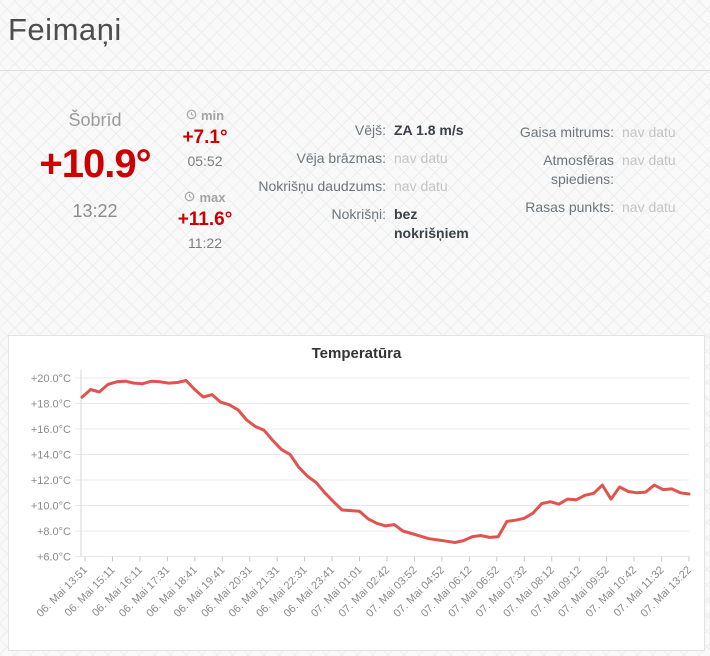 The width and height of the screenshot is (710, 656). I want to click on minmax-block: min +7.1° 05:52 max +11.6° 11:22, so click(205, 190).